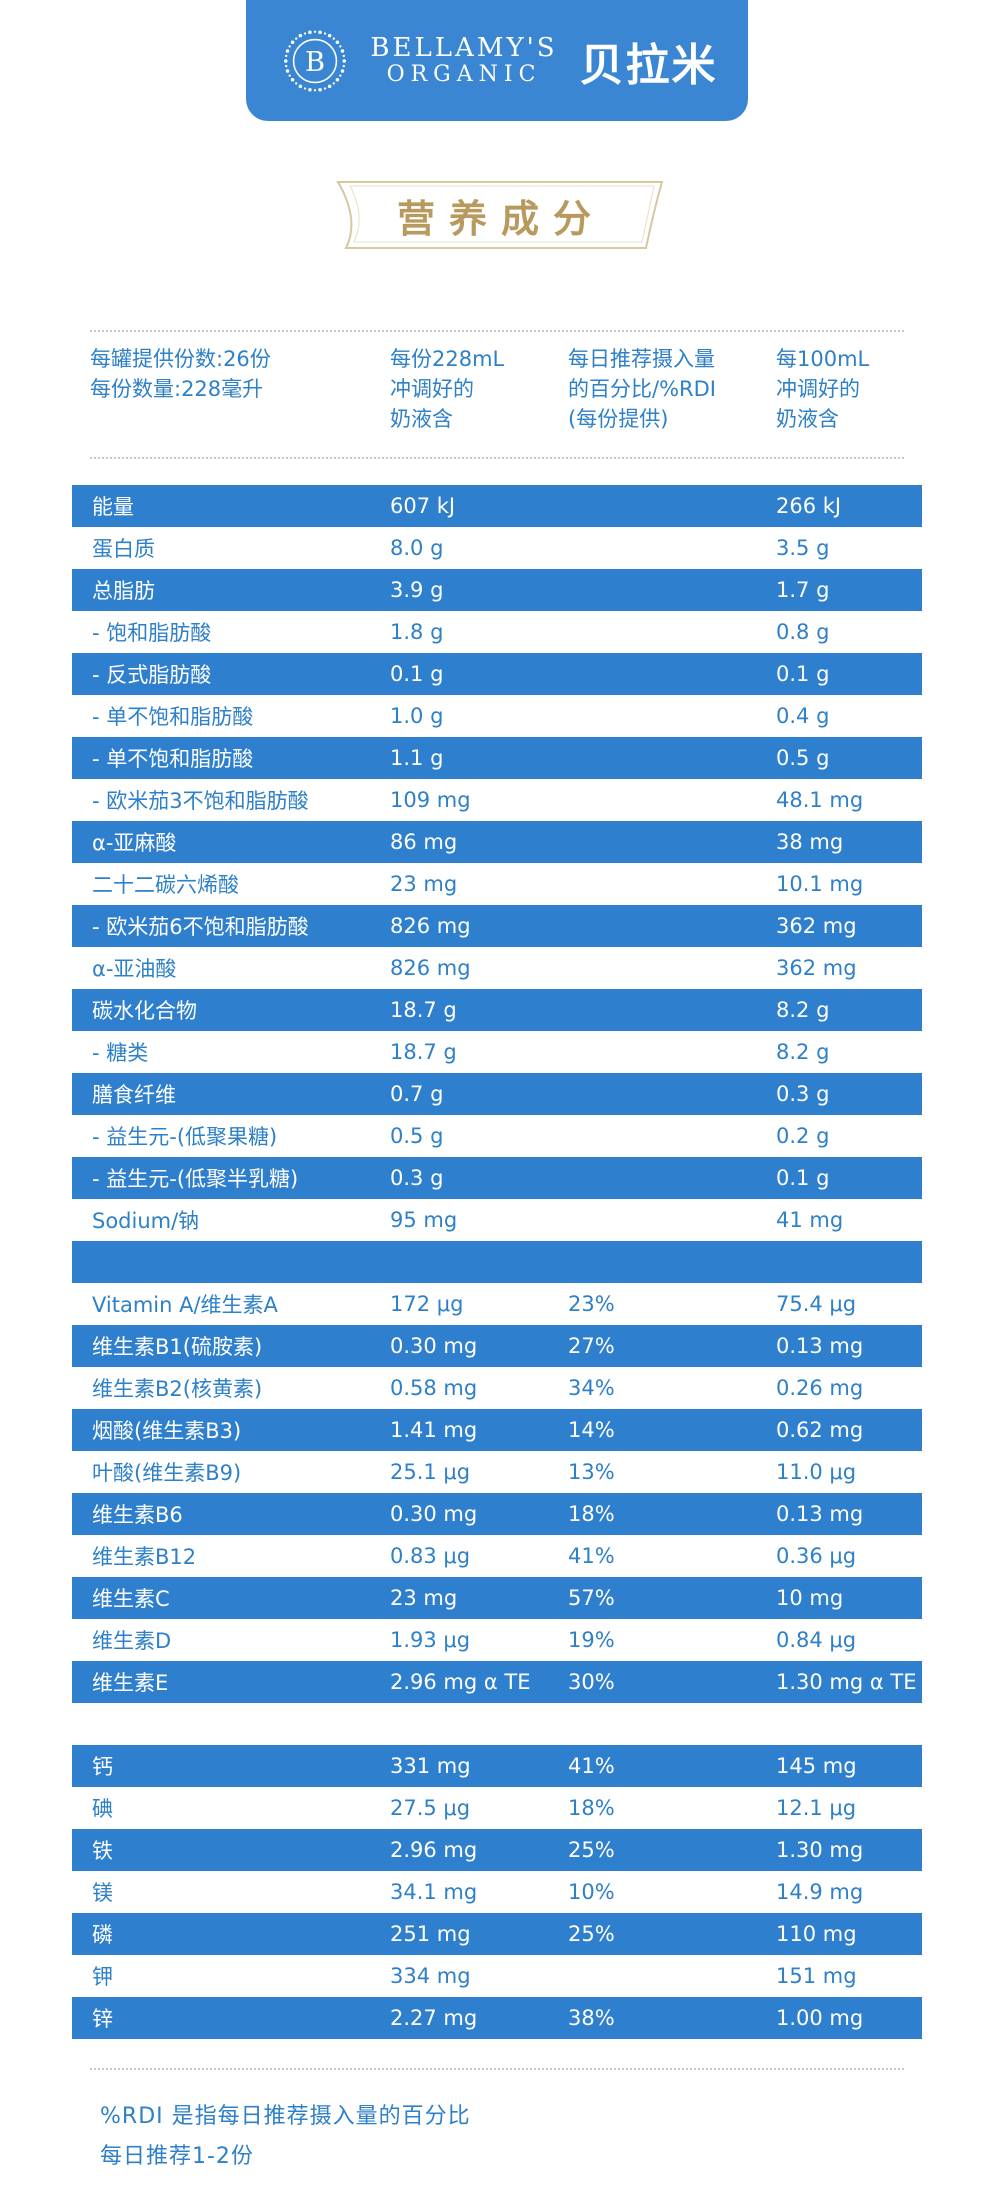  I want to click on per-serving-value: 0.3 g, so click(417, 1178).